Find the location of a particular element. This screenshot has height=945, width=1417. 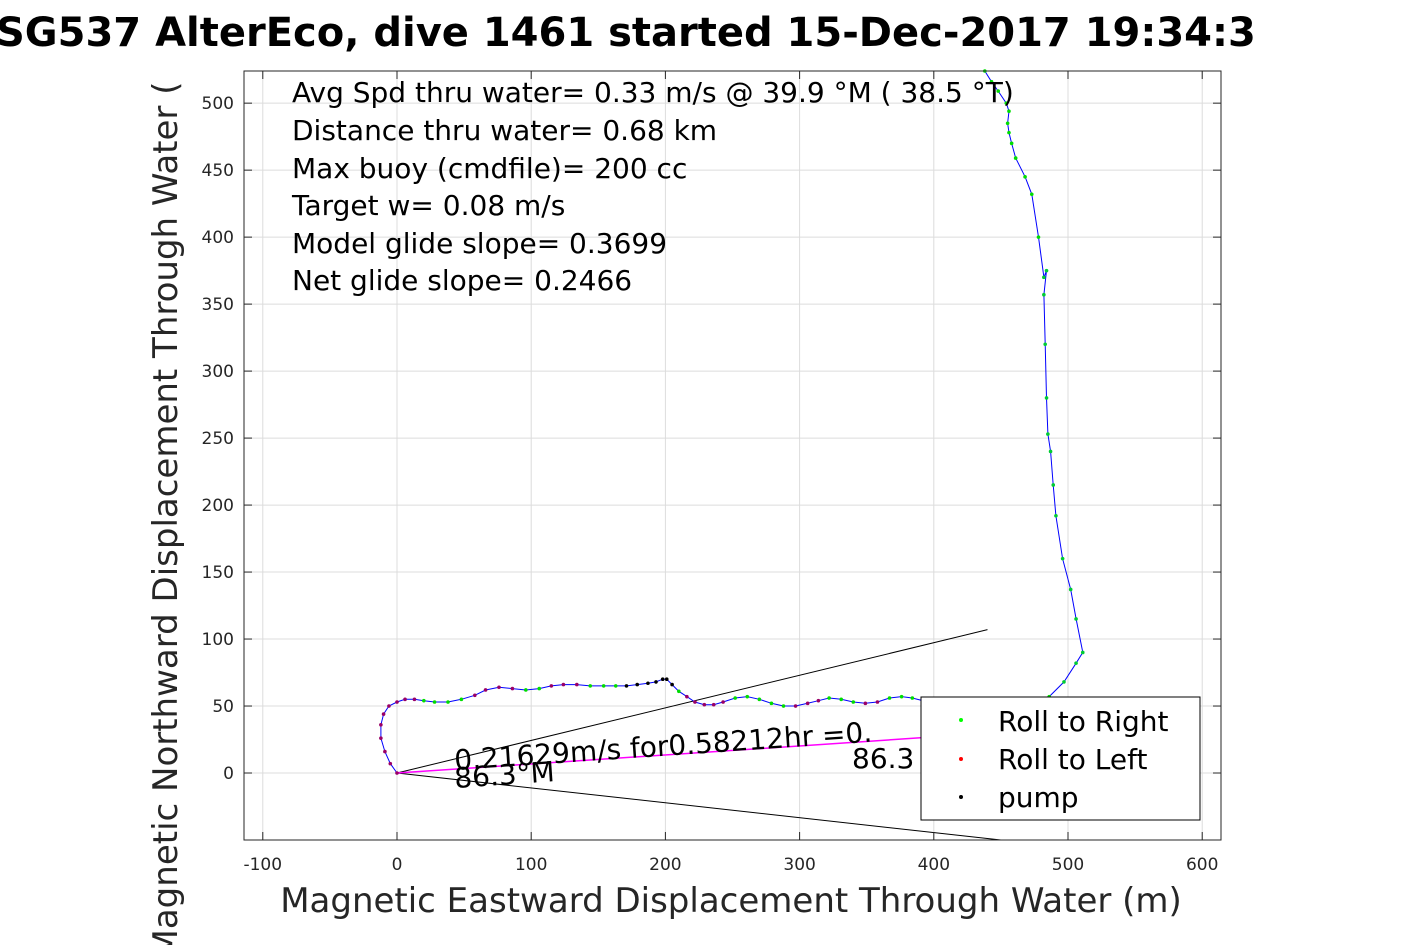

stat-model-glide-slope: Model glide slope= 0.3699 is located at coordinates (479, 243).